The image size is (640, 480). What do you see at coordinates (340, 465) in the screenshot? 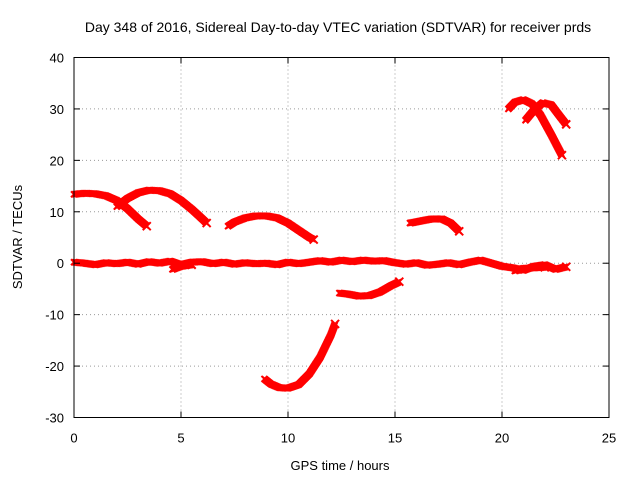
I see `x-axis-label: GPS time / hours` at bounding box center [340, 465].